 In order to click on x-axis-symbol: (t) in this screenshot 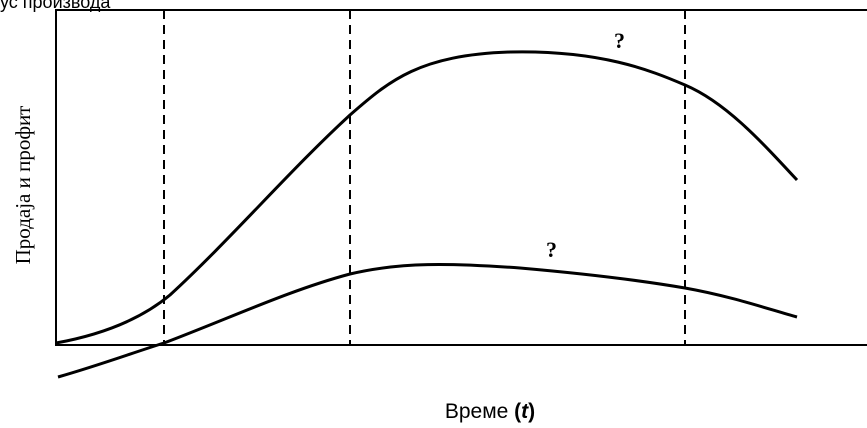, I will do `click(524, 411)`.